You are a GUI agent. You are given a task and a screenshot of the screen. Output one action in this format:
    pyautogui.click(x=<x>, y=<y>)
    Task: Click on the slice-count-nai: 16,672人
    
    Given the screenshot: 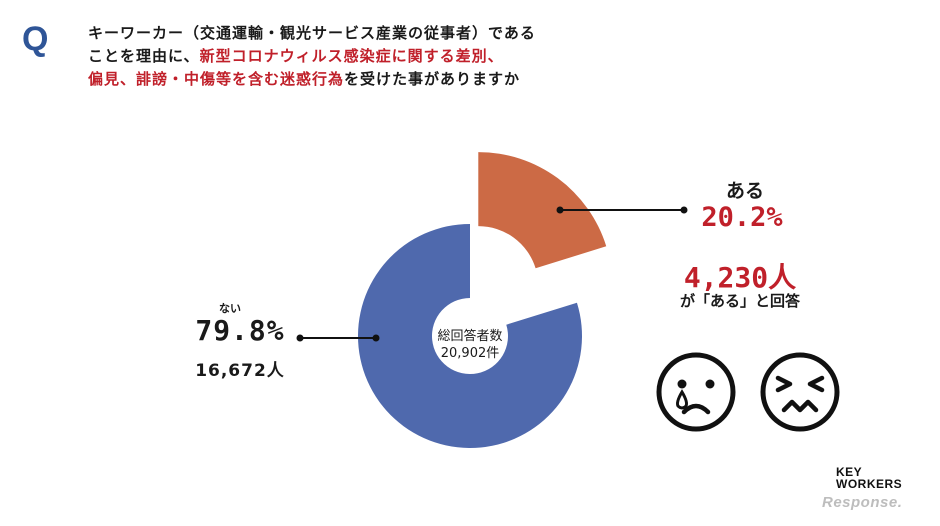 What is the action you would take?
    pyautogui.click(x=240, y=371)
    